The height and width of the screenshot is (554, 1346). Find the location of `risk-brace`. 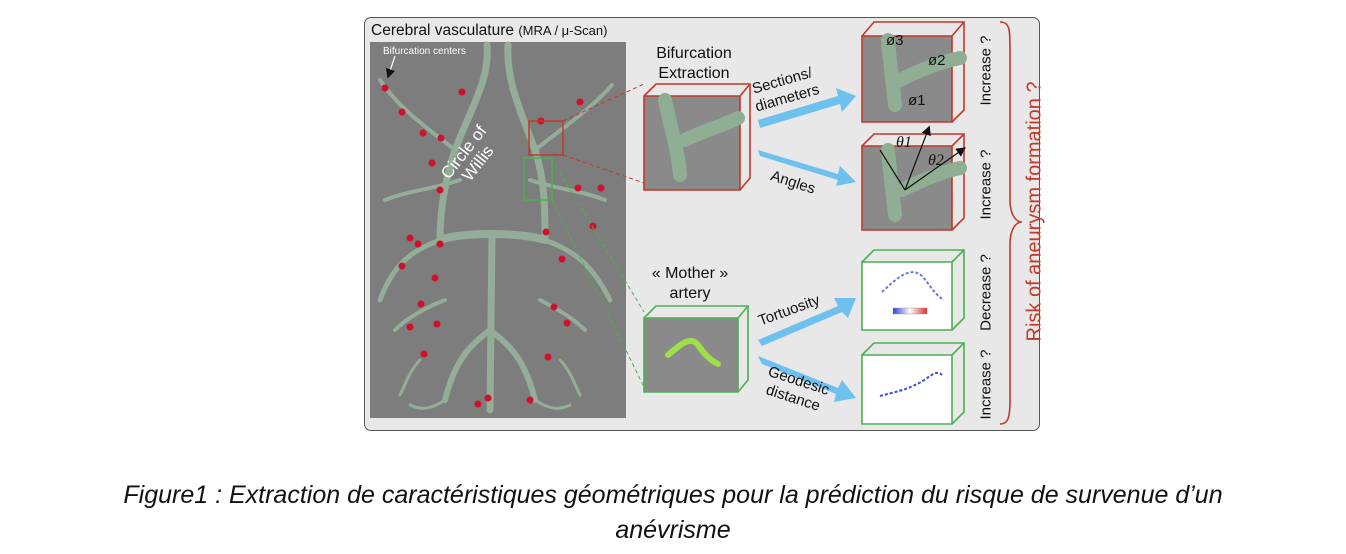

risk-brace is located at coordinates (1011, 223).